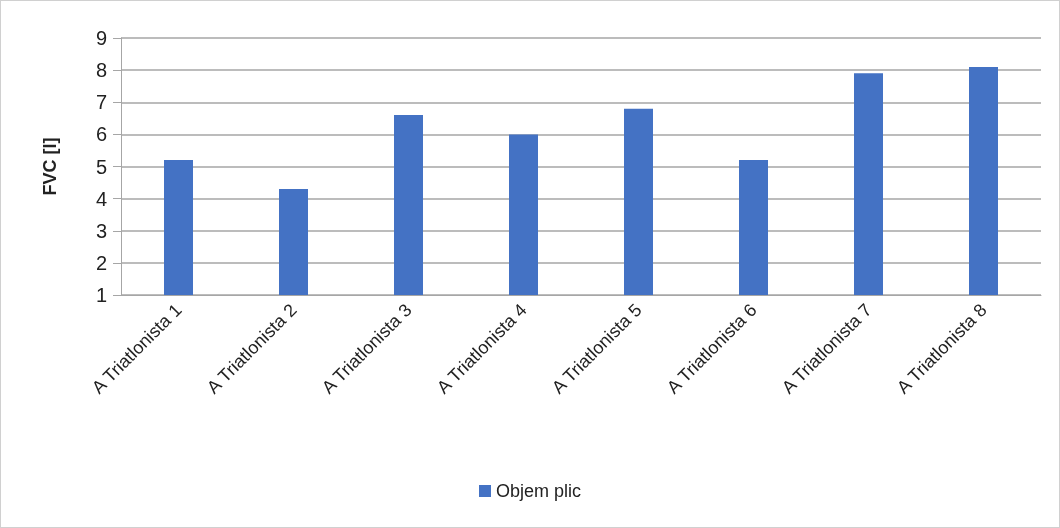 The height and width of the screenshot is (528, 1060). I want to click on y-tick-label: 3, so click(101, 230).